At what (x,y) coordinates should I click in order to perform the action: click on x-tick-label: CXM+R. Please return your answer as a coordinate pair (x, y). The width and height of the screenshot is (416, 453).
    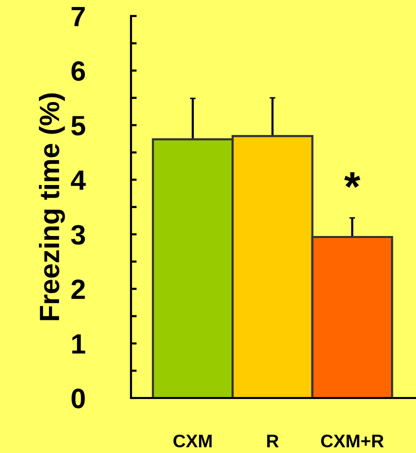
    Looking at the image, I should click on (352, 441).